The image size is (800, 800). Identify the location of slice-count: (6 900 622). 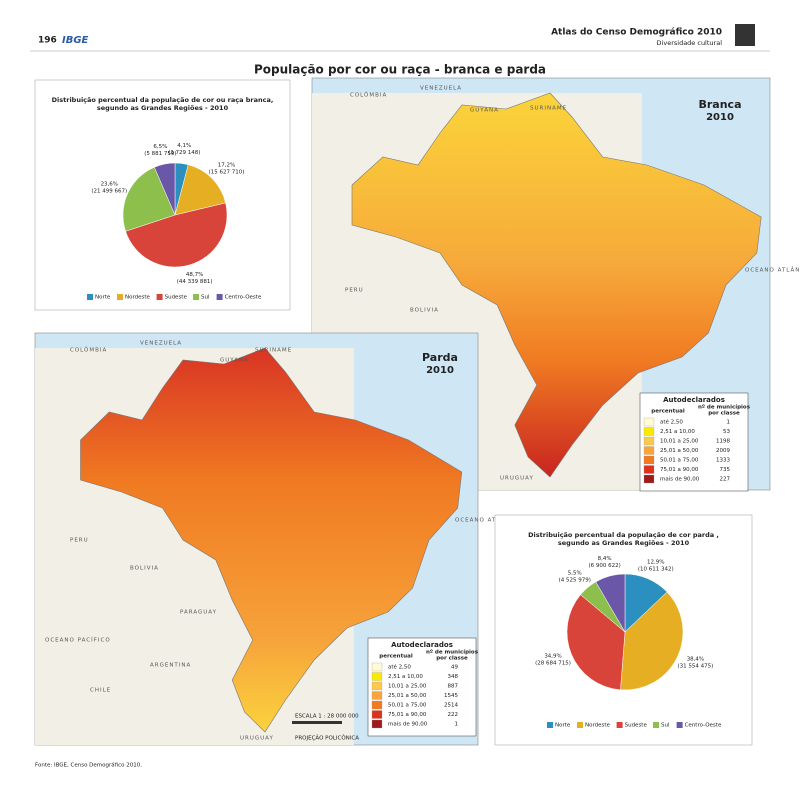
(605, 566).